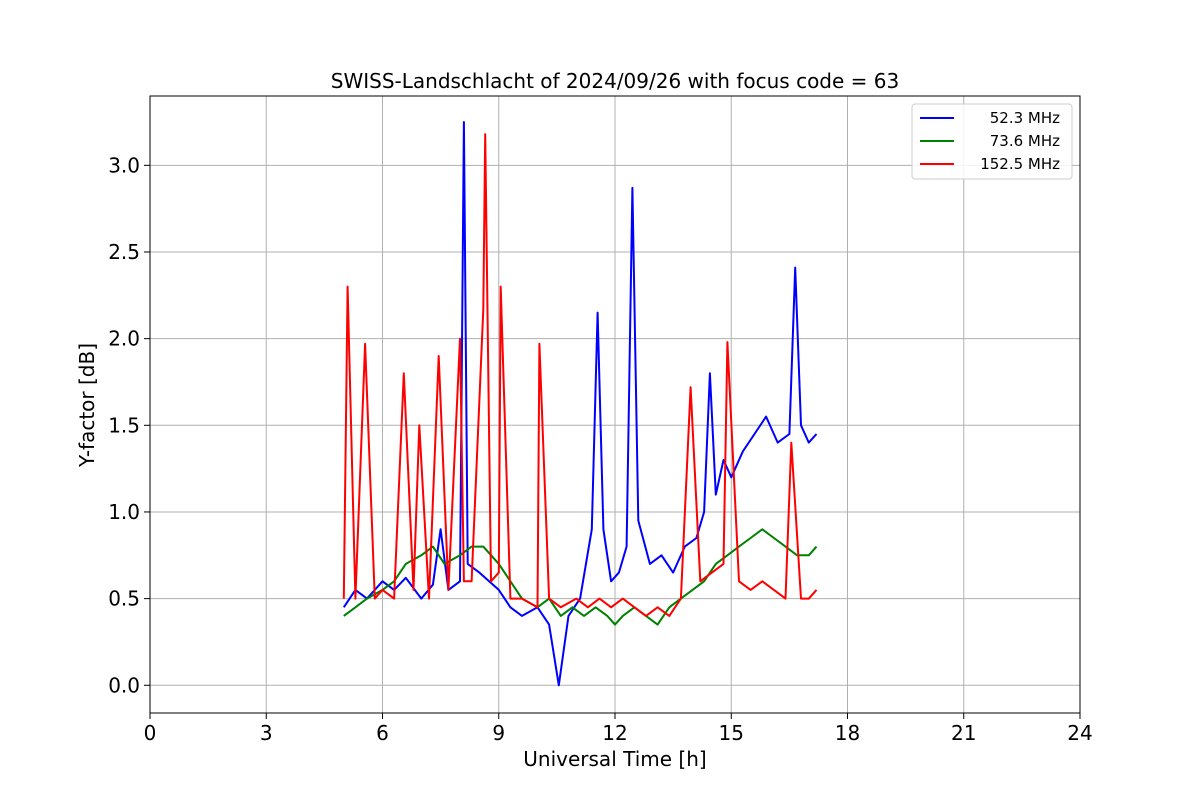  Describe the element at coordinates (266, 733) in the screenshot. I see `x-tick-label: 3` at that location.